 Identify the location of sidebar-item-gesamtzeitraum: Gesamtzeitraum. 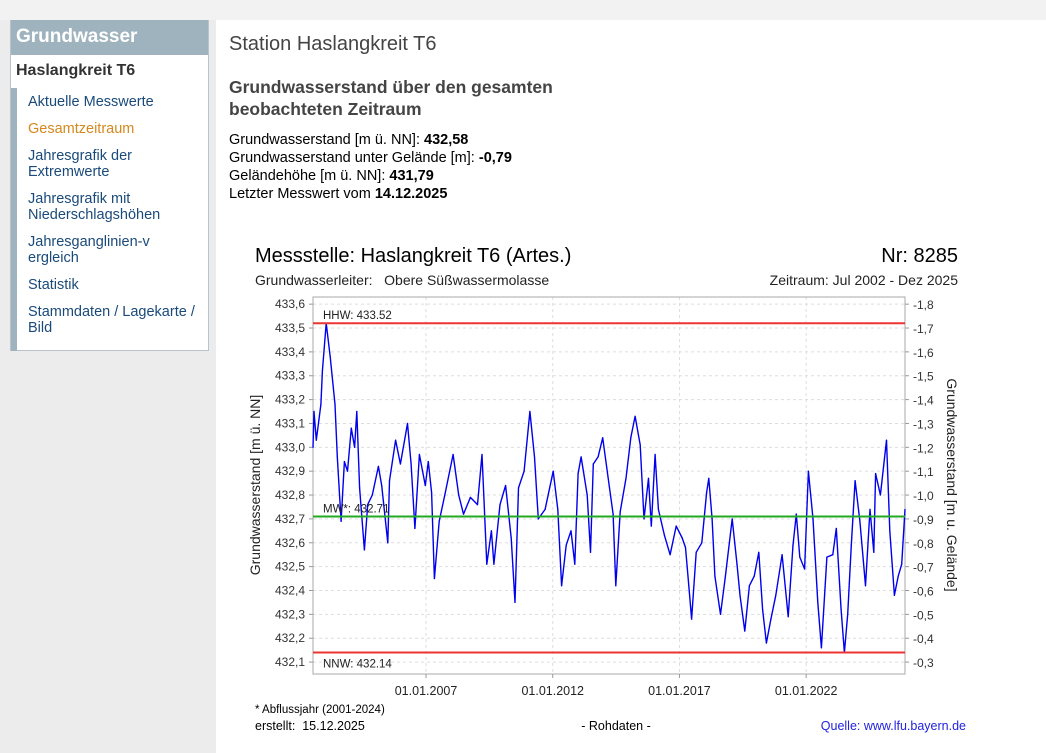
(81, 129).